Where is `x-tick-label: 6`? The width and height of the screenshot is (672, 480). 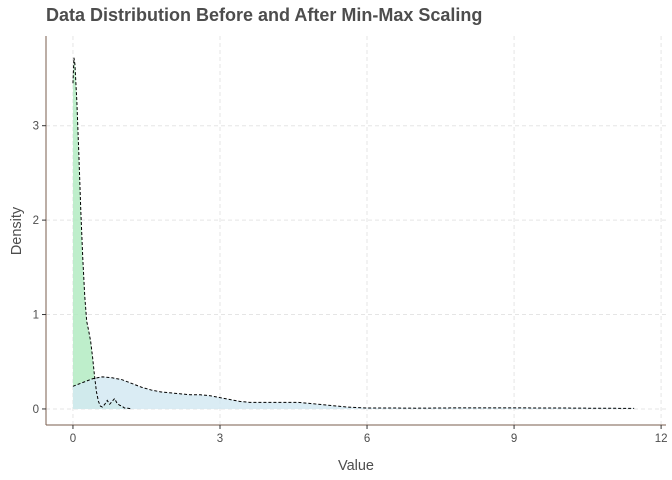 x-tick-label: 6 is located at coordinates (367, 439).